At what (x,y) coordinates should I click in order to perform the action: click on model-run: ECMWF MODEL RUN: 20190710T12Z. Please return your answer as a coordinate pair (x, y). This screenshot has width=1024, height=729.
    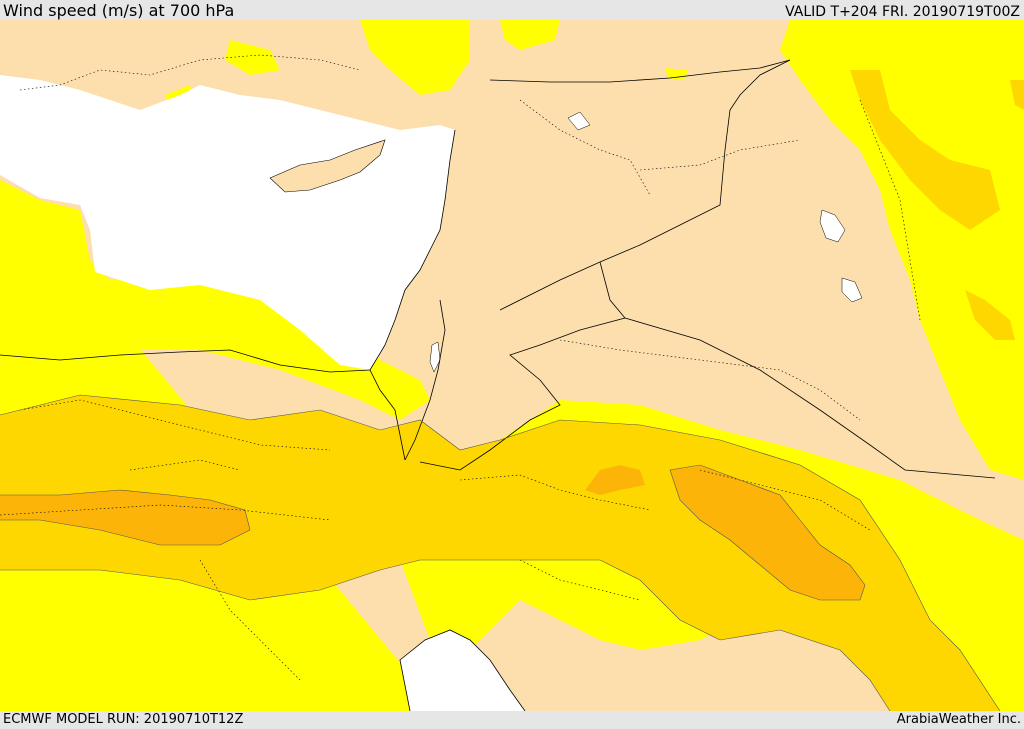
    Looking at the image, I should click on (123, 719).